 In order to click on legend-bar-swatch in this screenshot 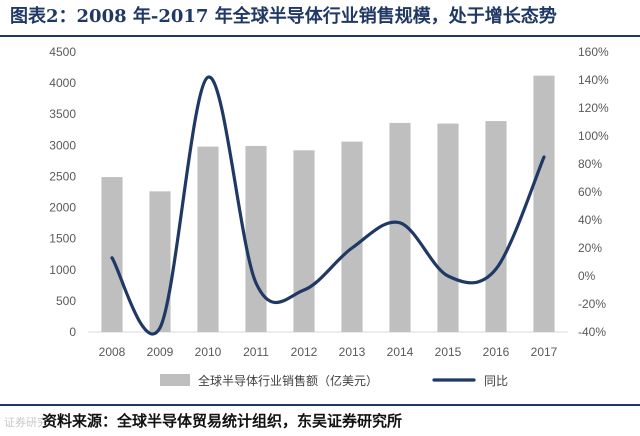, I will do `click(175, 380)`.